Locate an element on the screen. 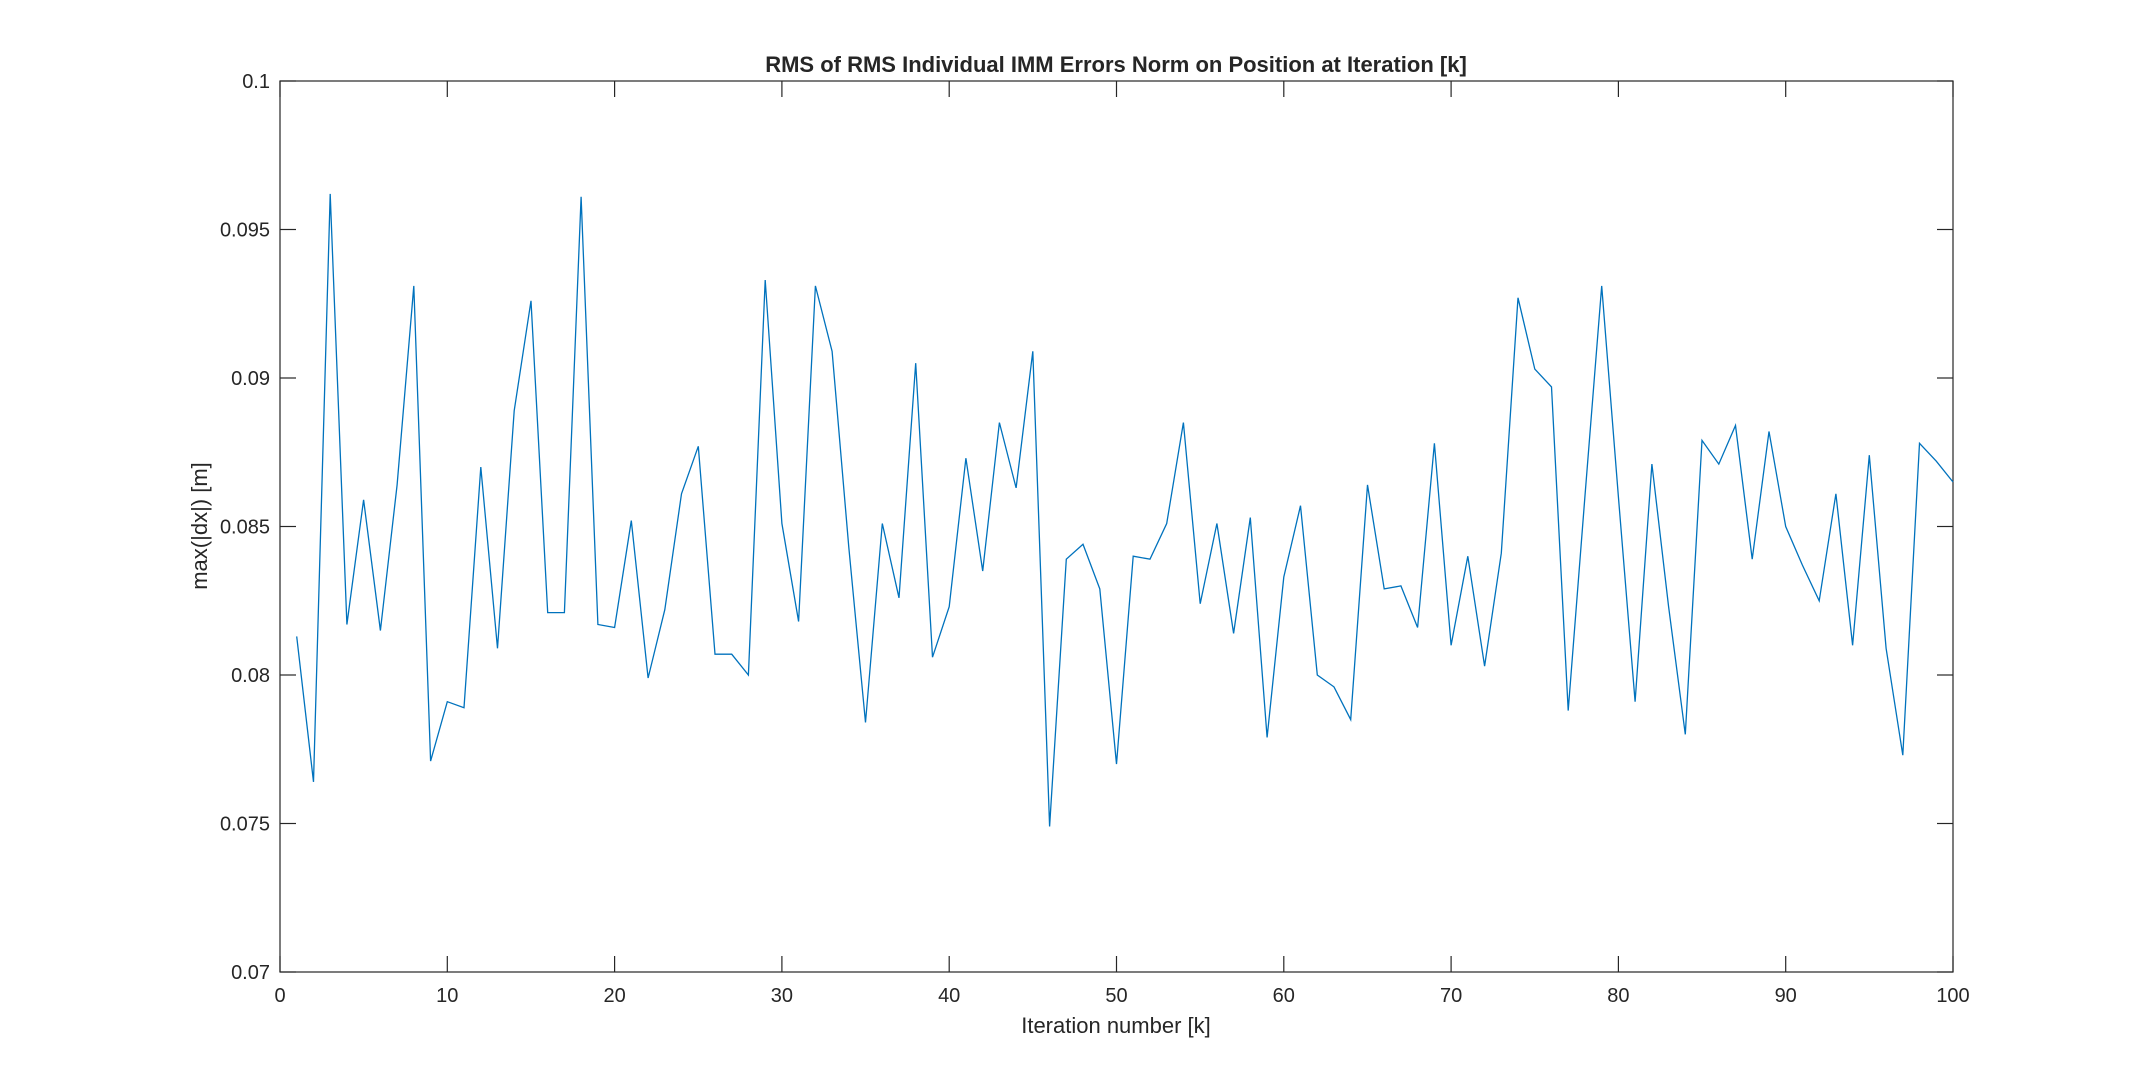 This screenshot has width=2134, height=1085. x-tick-label: 60 is located at coordinates (1284, 996).